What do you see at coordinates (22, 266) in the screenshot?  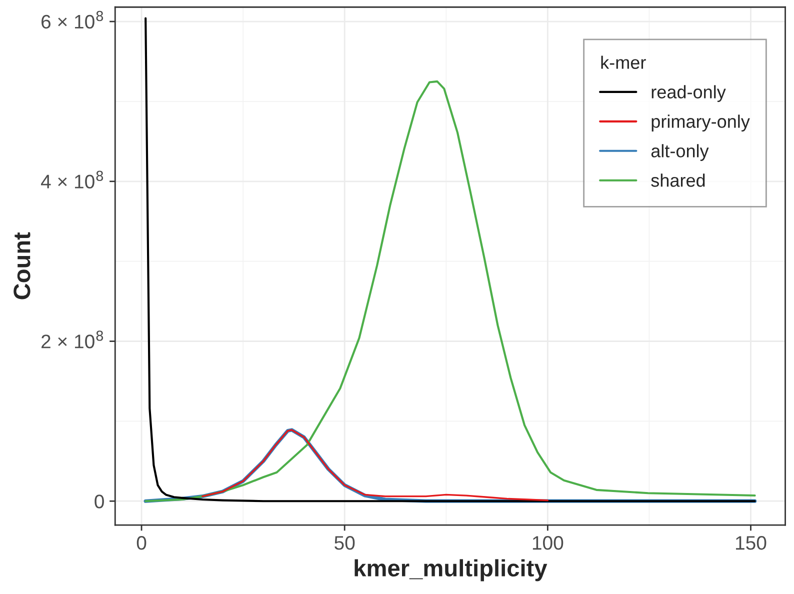 I see `y-axis-title: Count` at bounding box center [22, 266].